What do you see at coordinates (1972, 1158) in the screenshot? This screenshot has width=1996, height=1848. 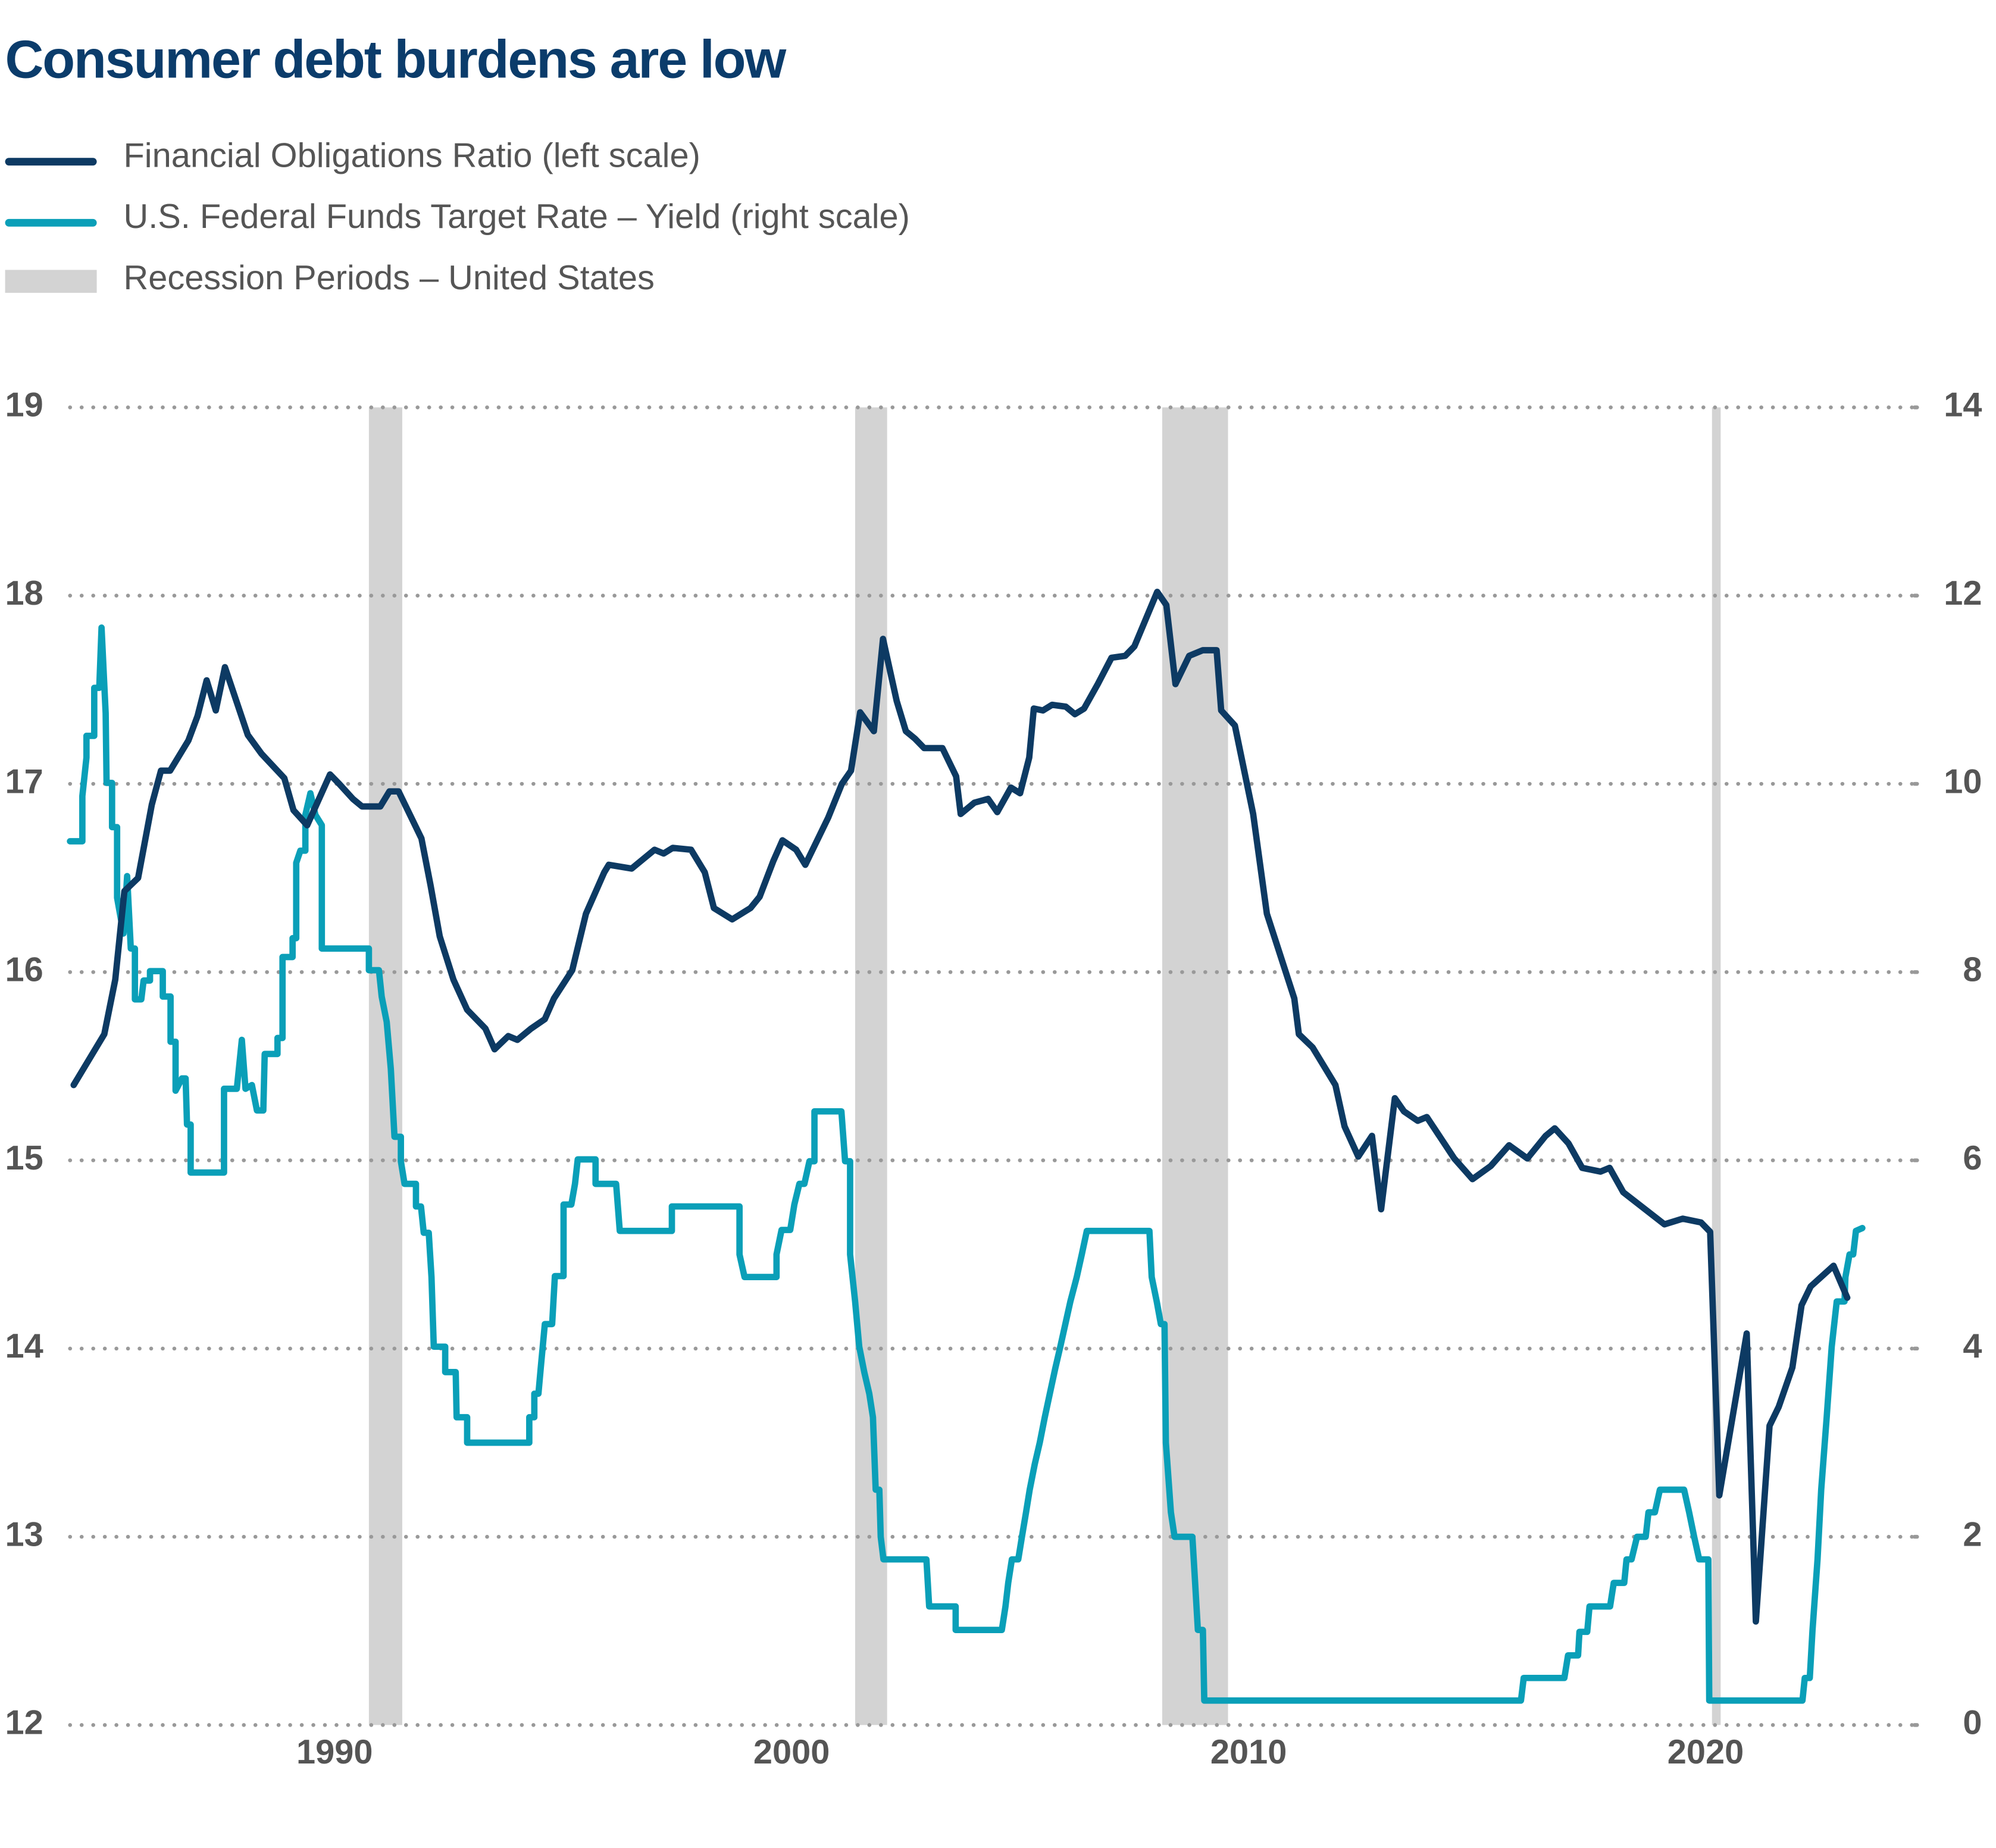 I see `y2-tick-label: 6` at bounding box center [1972, 1158].